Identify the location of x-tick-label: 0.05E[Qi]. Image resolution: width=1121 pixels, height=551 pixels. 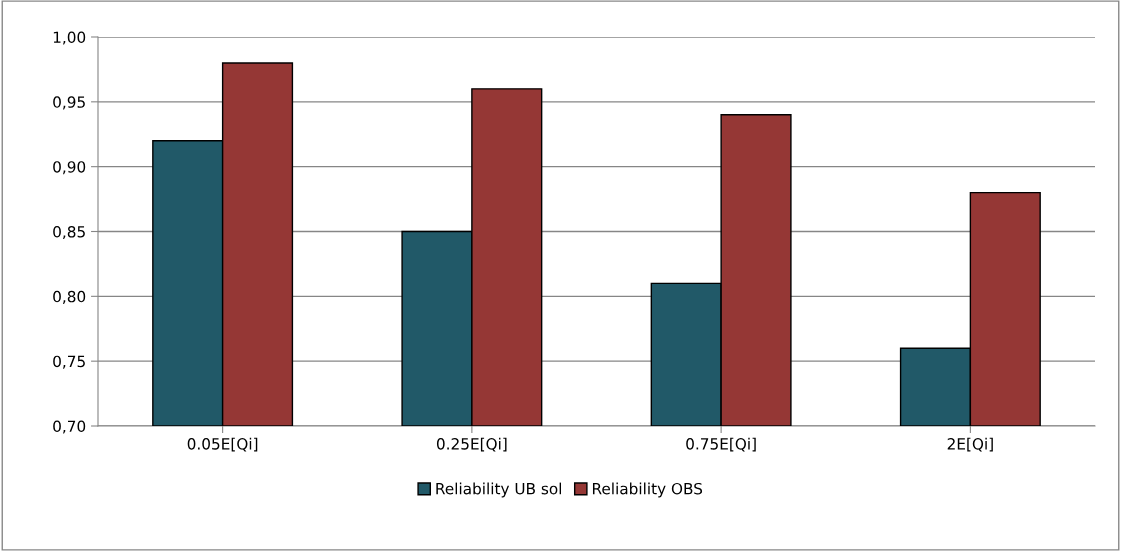
(222, 444).